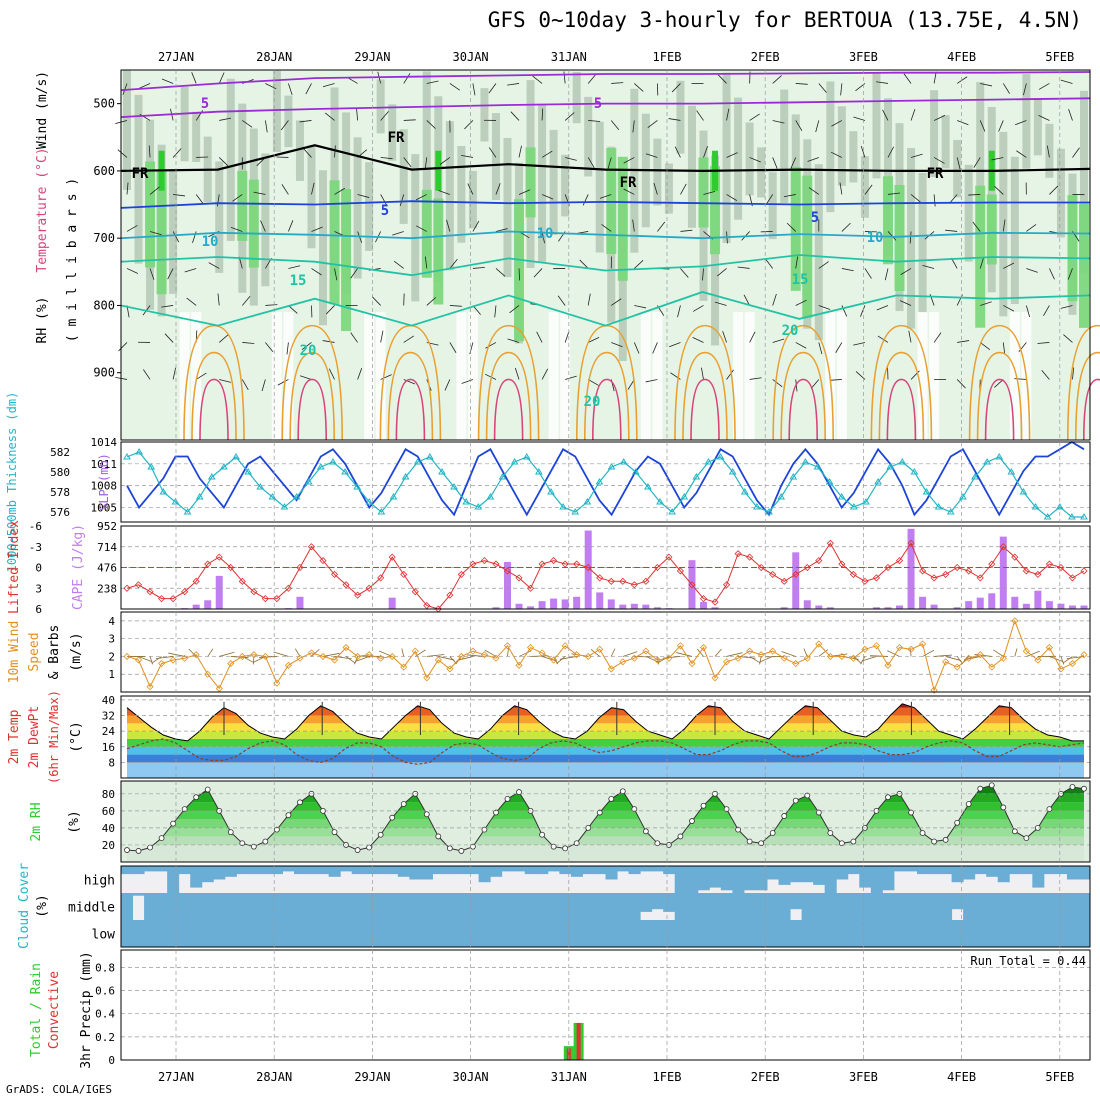 This screenshot has width=1100, height=1100. I want to click on rh-axis-label: RH (%), so click(42, 320).